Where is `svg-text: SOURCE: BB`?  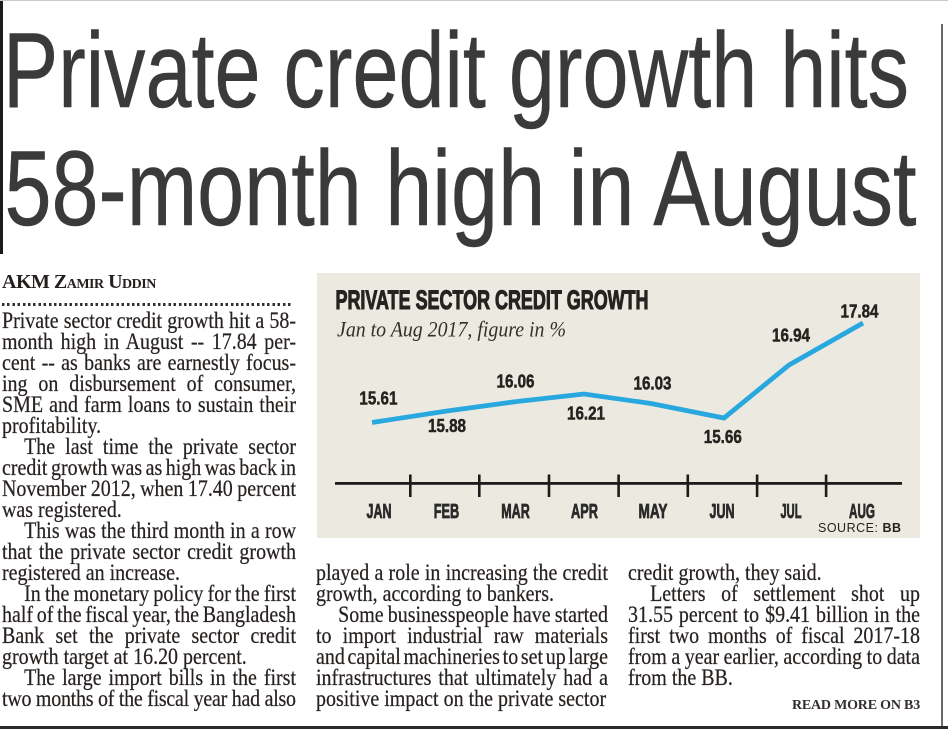 svg-text: SOURCE: BB is located at coordinates (860, 528).